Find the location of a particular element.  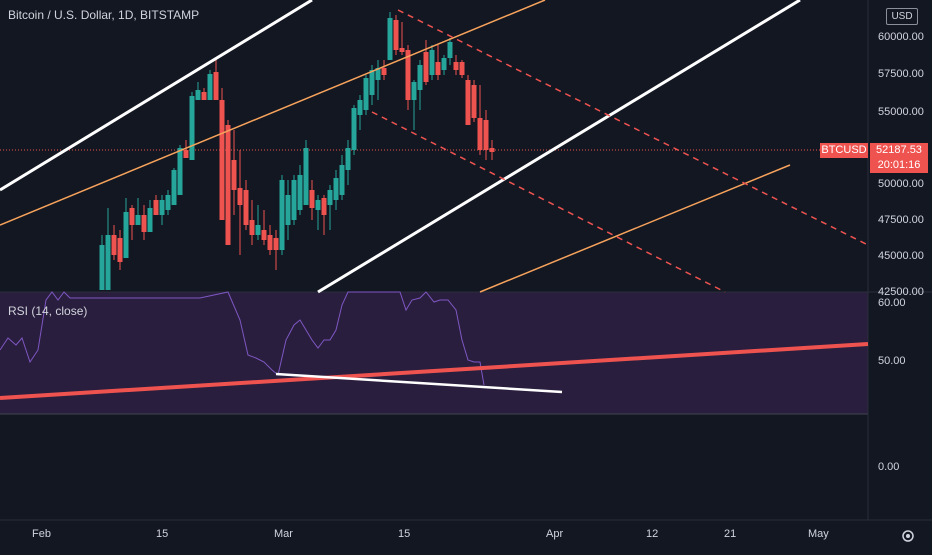

rsi-line is located at coordinates (242, 338).